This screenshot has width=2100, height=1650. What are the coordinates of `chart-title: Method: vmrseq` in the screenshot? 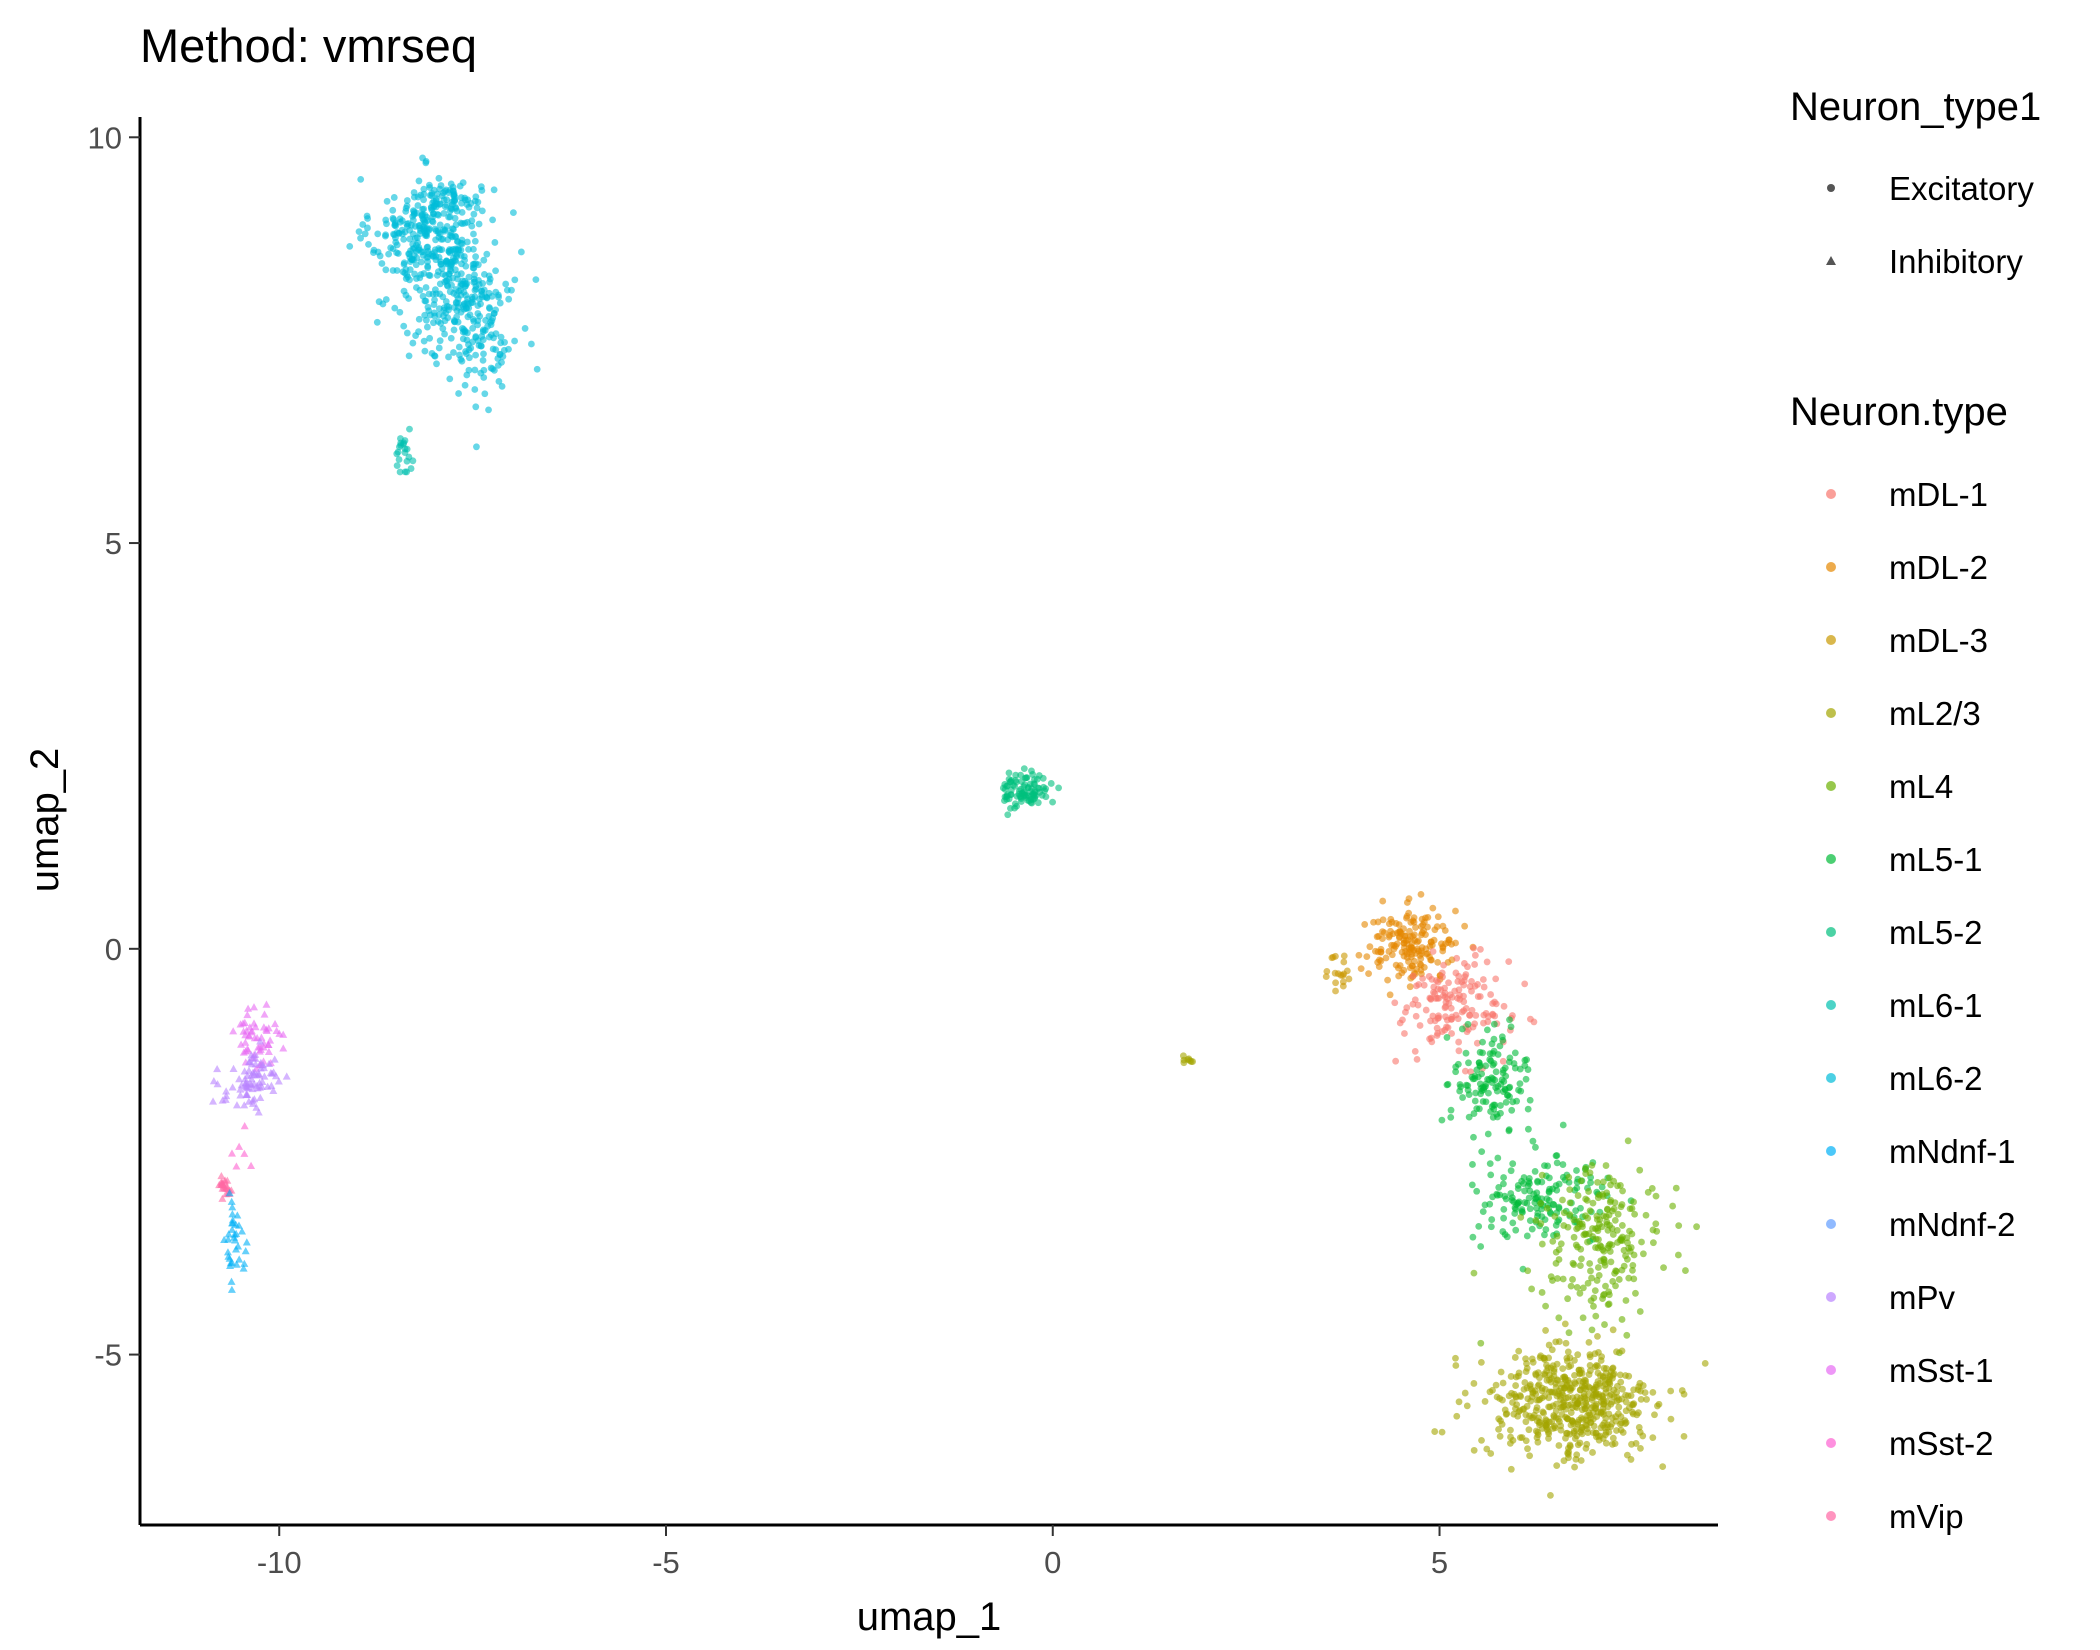 It's located at (308, 45).